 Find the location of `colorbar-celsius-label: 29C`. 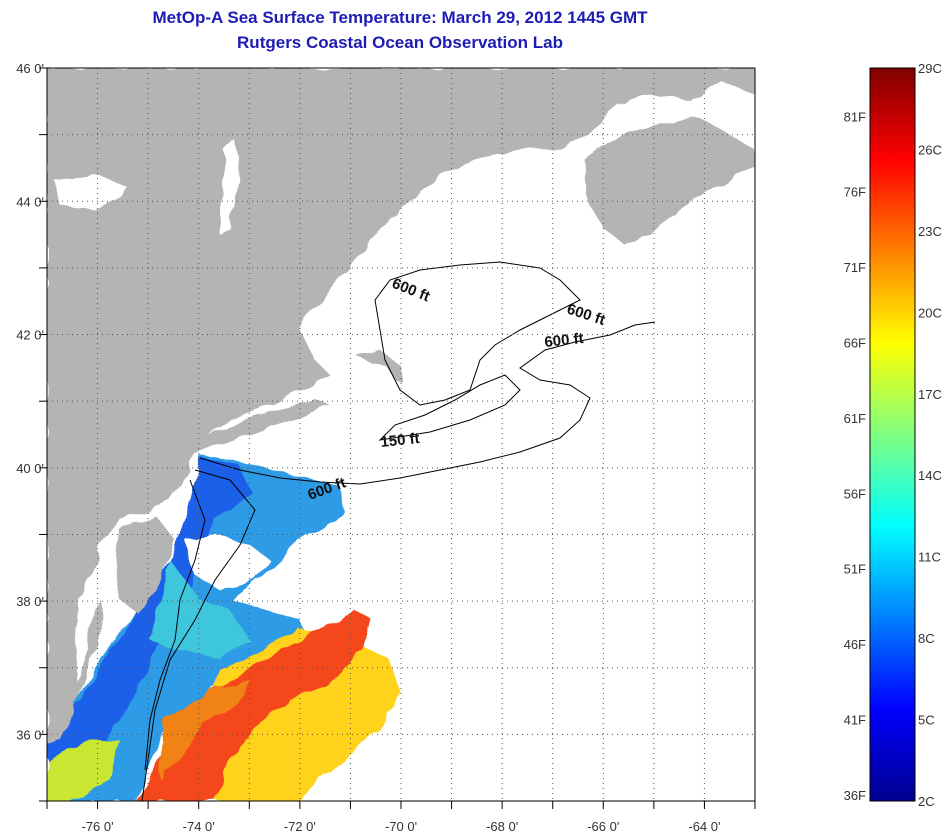

colorbar-celsius-label: 29C is located at coordinates (930, 68).